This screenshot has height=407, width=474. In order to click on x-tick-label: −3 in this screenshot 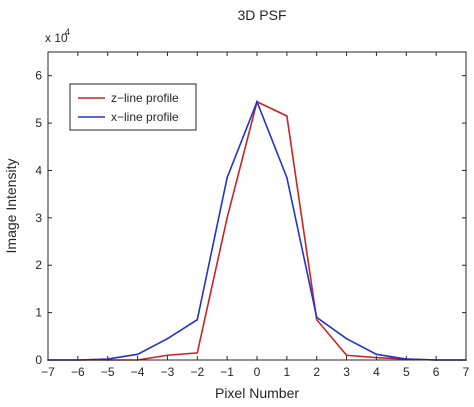, I will do `click(168, 372)`.